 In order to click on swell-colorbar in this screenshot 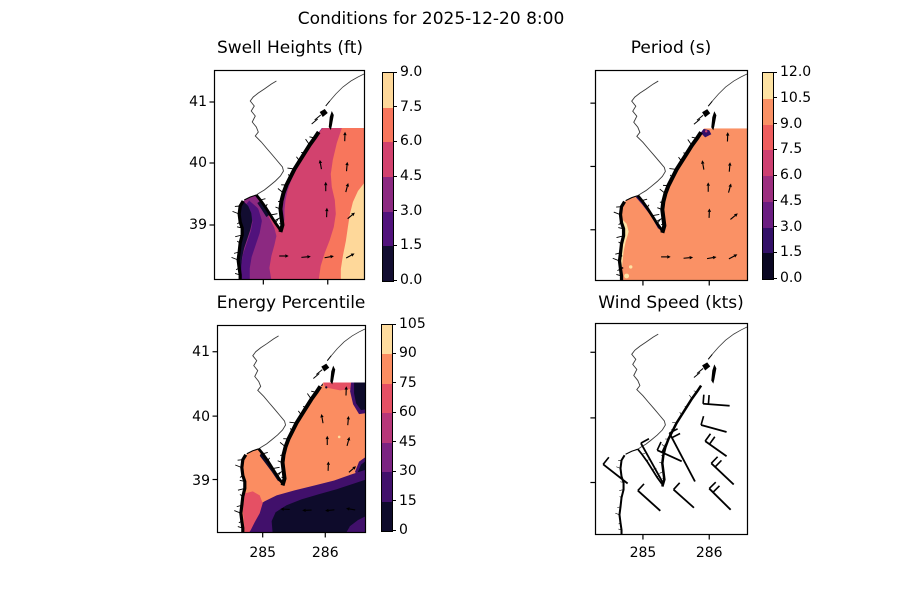, I will do `click(388, 177)`.